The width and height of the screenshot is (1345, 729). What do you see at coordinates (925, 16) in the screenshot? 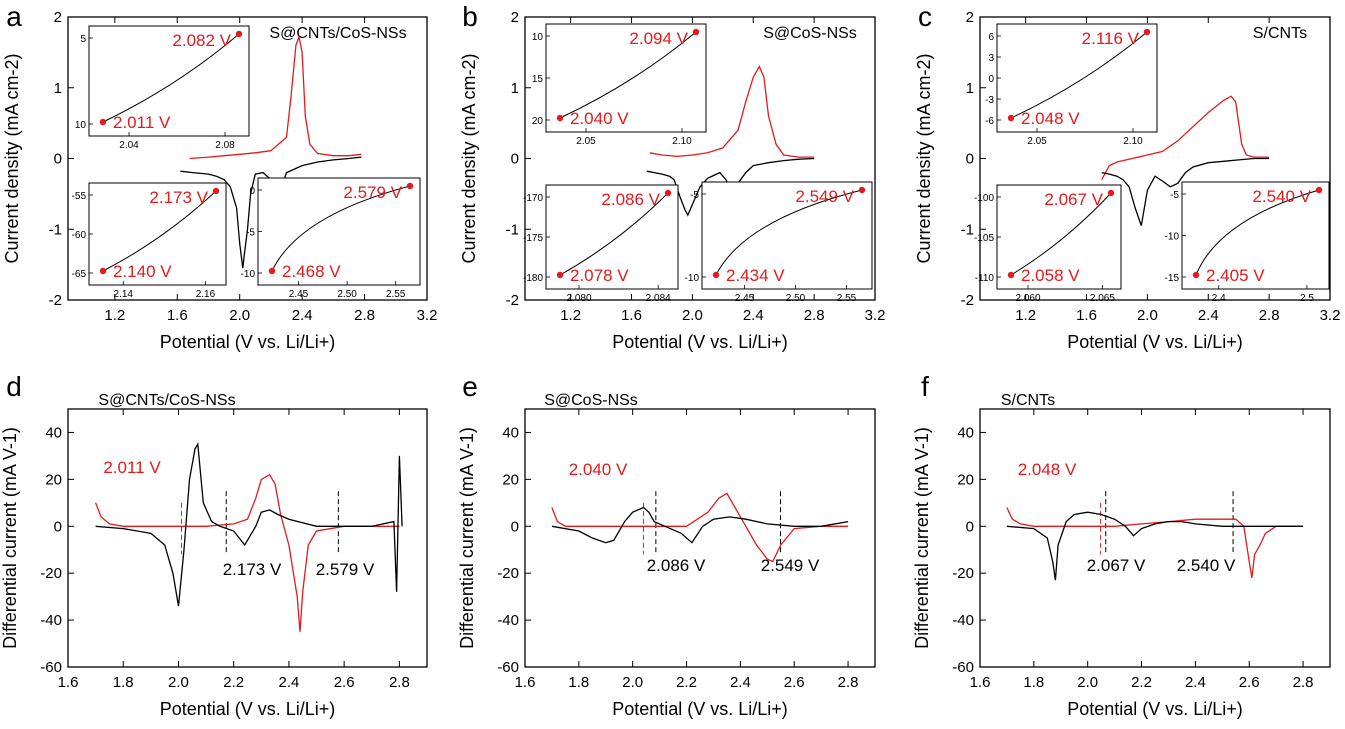
I see `panel-letter: c` at bounding box center [925, 16].